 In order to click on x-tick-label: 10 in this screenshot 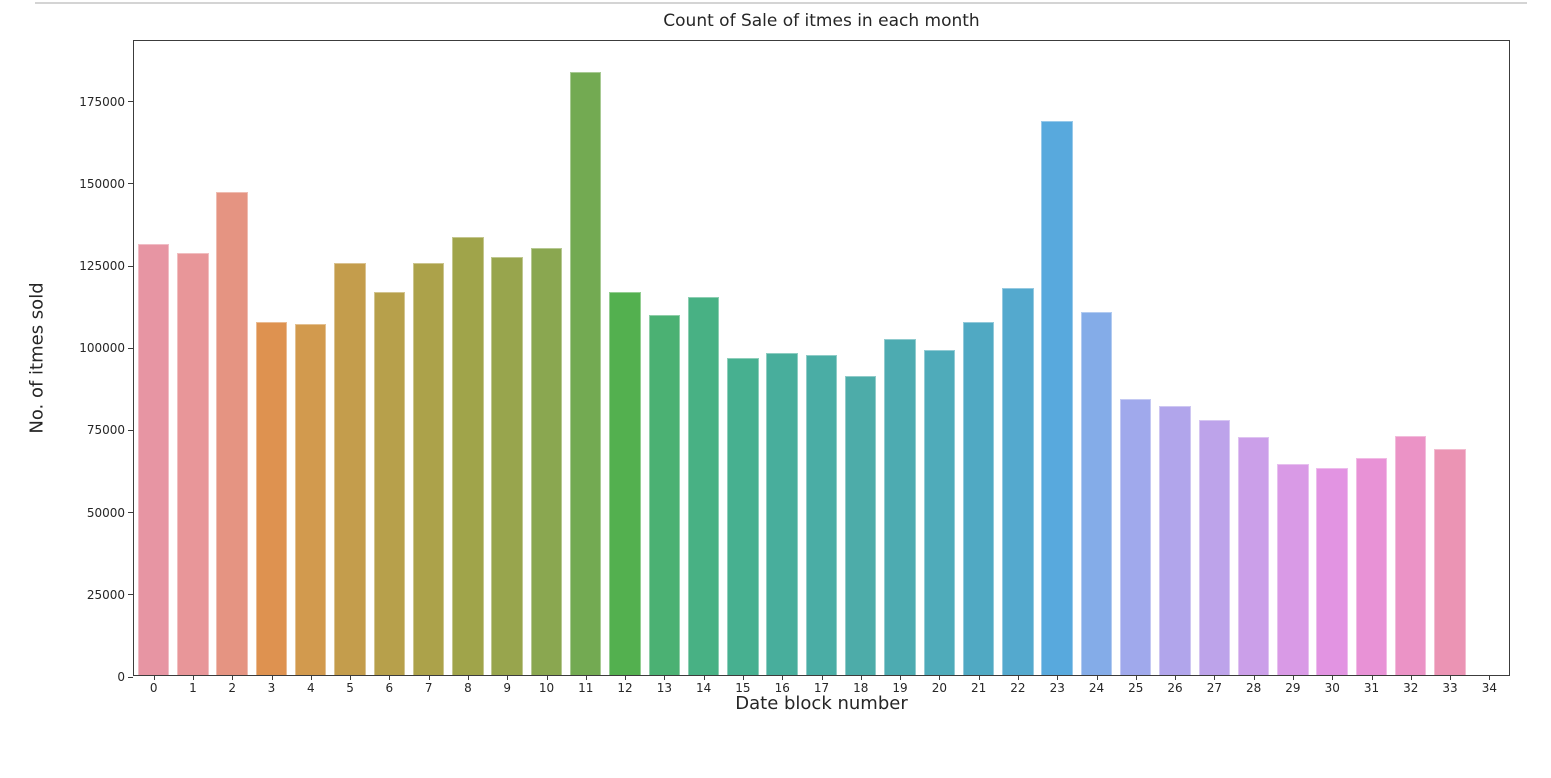, I will do `click(546, 688)`.